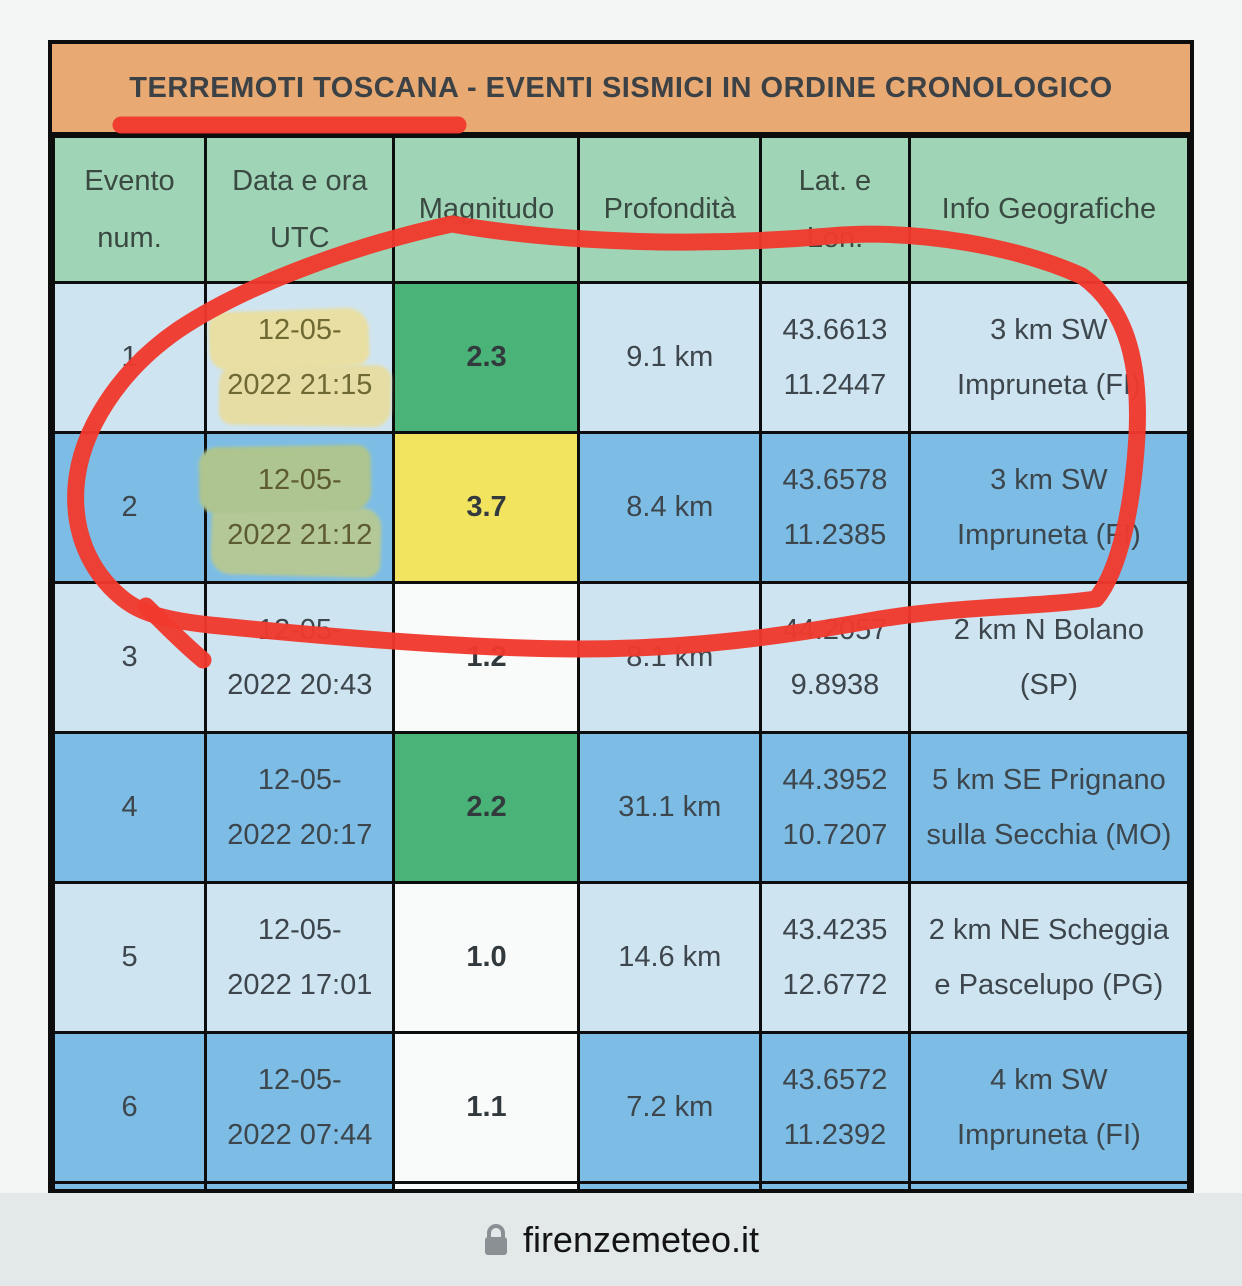 Image resolution: width=1242 pixels, height=1286 pixels. I want to click on datetime-cell: 12-05- 2022 07:44, so click(300, 1107).